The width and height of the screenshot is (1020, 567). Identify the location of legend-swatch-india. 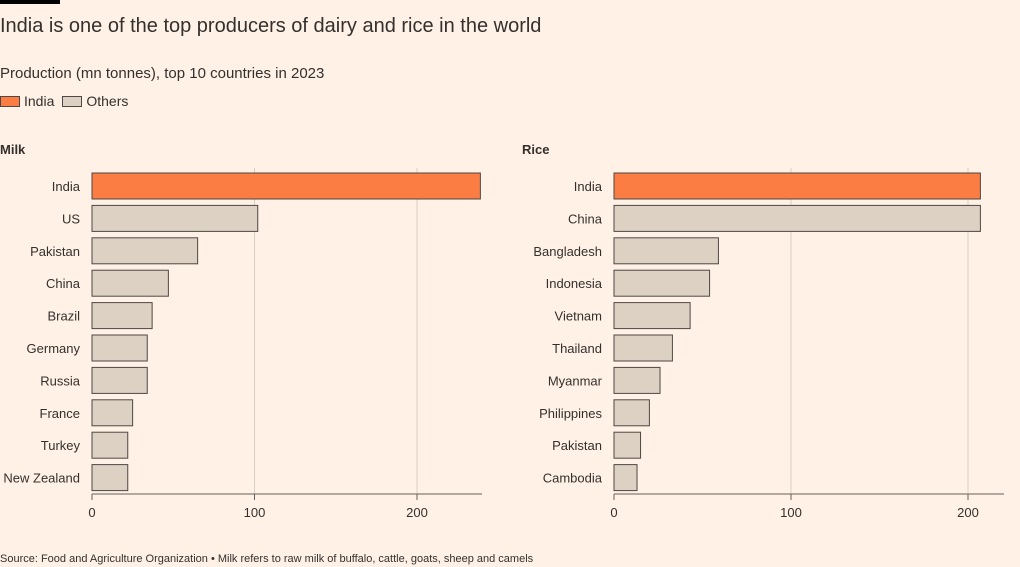
(10, 101).